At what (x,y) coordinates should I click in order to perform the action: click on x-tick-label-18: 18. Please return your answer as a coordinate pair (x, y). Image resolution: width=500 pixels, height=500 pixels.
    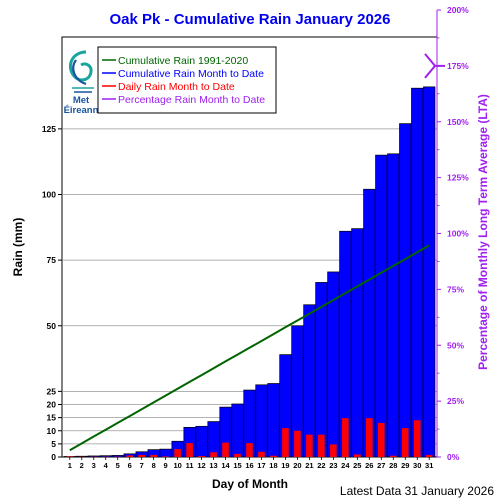
    Looking at the image, I should click on (273, 465).